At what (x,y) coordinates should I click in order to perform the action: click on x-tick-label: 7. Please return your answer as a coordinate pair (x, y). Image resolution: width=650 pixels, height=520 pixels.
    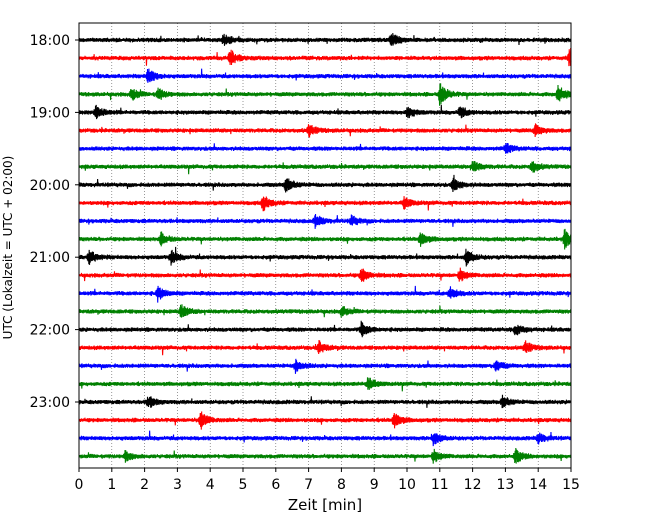
    Looking at the image, I should click on (308, 485).